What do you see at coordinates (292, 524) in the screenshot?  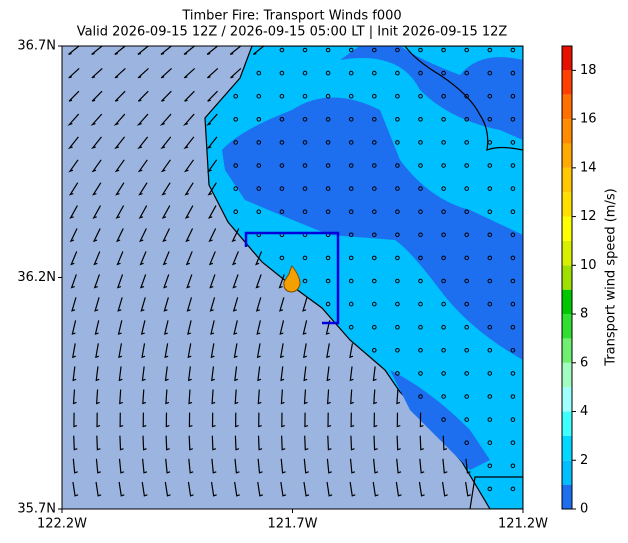 I see `x-tick-label: 121.7W` at bounding box center [292, 524].